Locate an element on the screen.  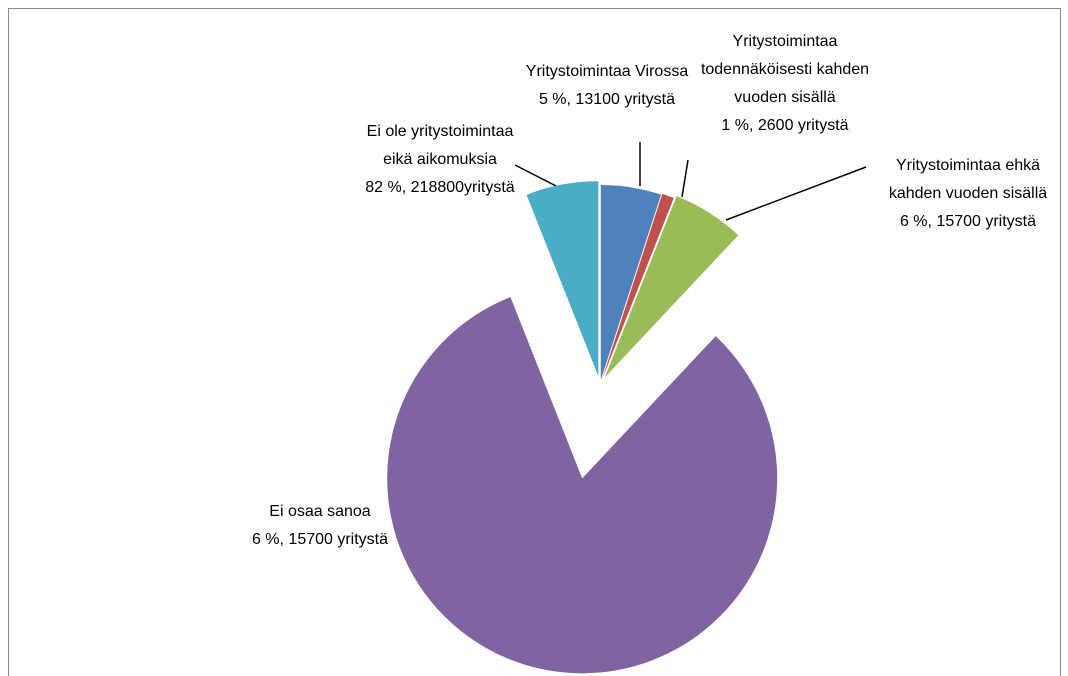
slice-value-label: 82 %, 218800yritystä is located at coordinates (440, 187).